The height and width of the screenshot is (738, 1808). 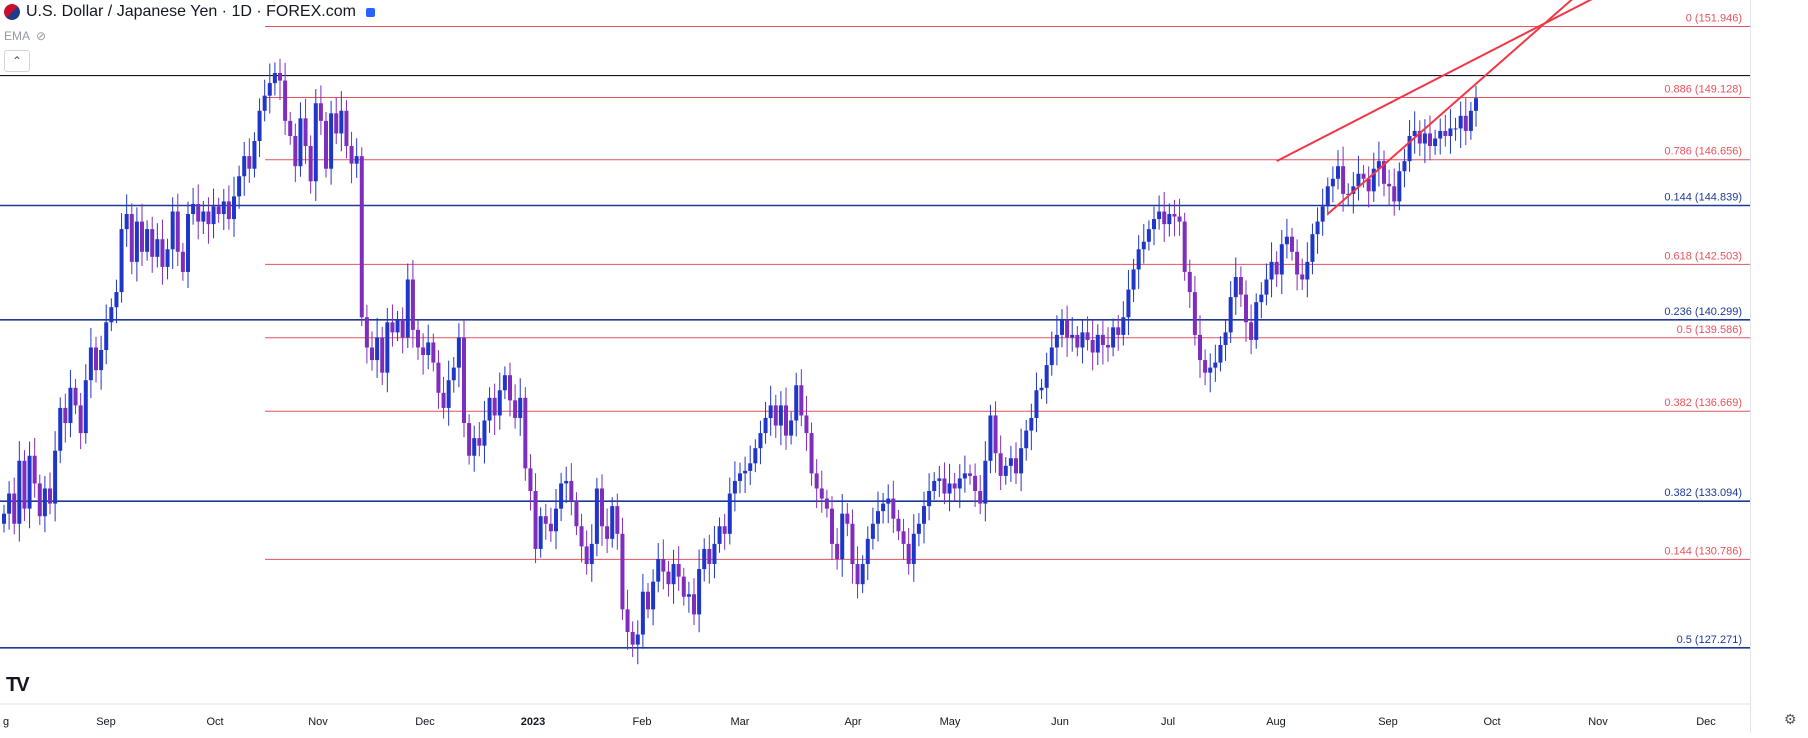 What do you see at coordinates (18, 685) in the screenshot?
I see `tradingview-logo: TV` at bounding box center [18, 685].